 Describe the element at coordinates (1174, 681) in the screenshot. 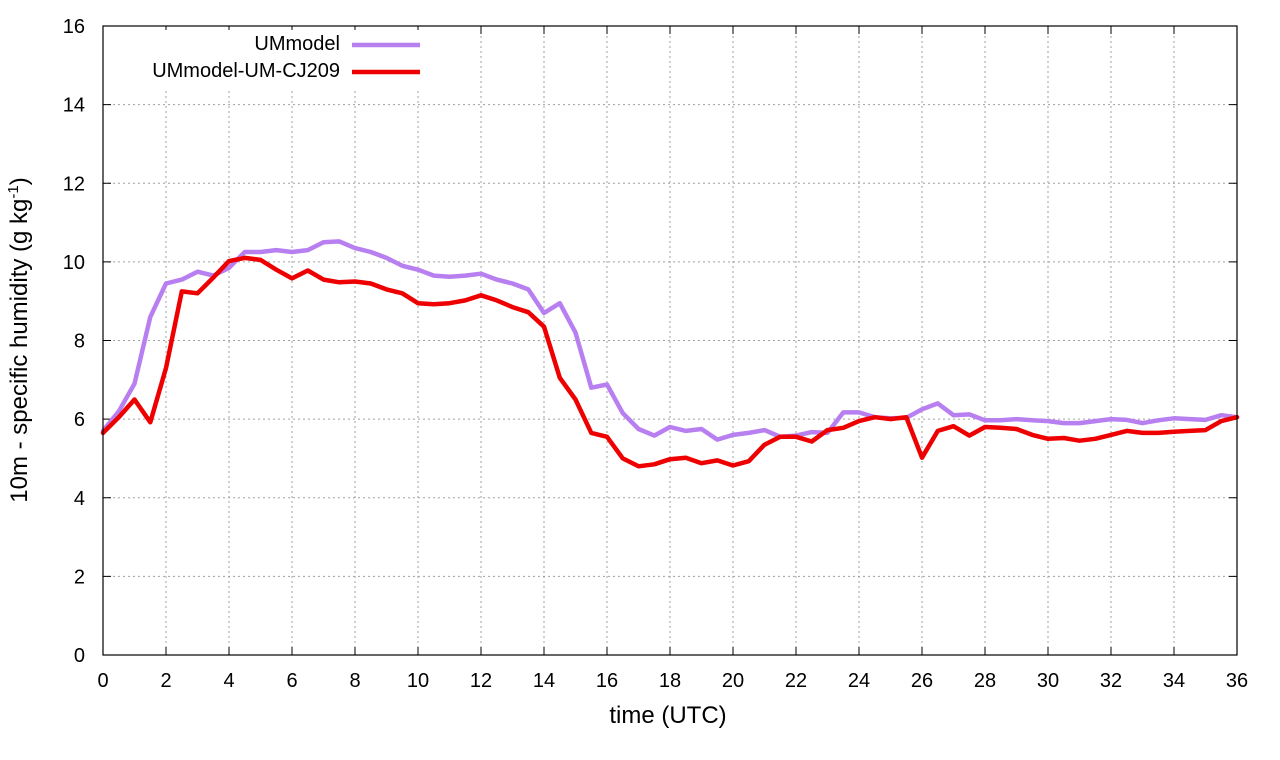

I see `x-tick-label: 34` at that location.